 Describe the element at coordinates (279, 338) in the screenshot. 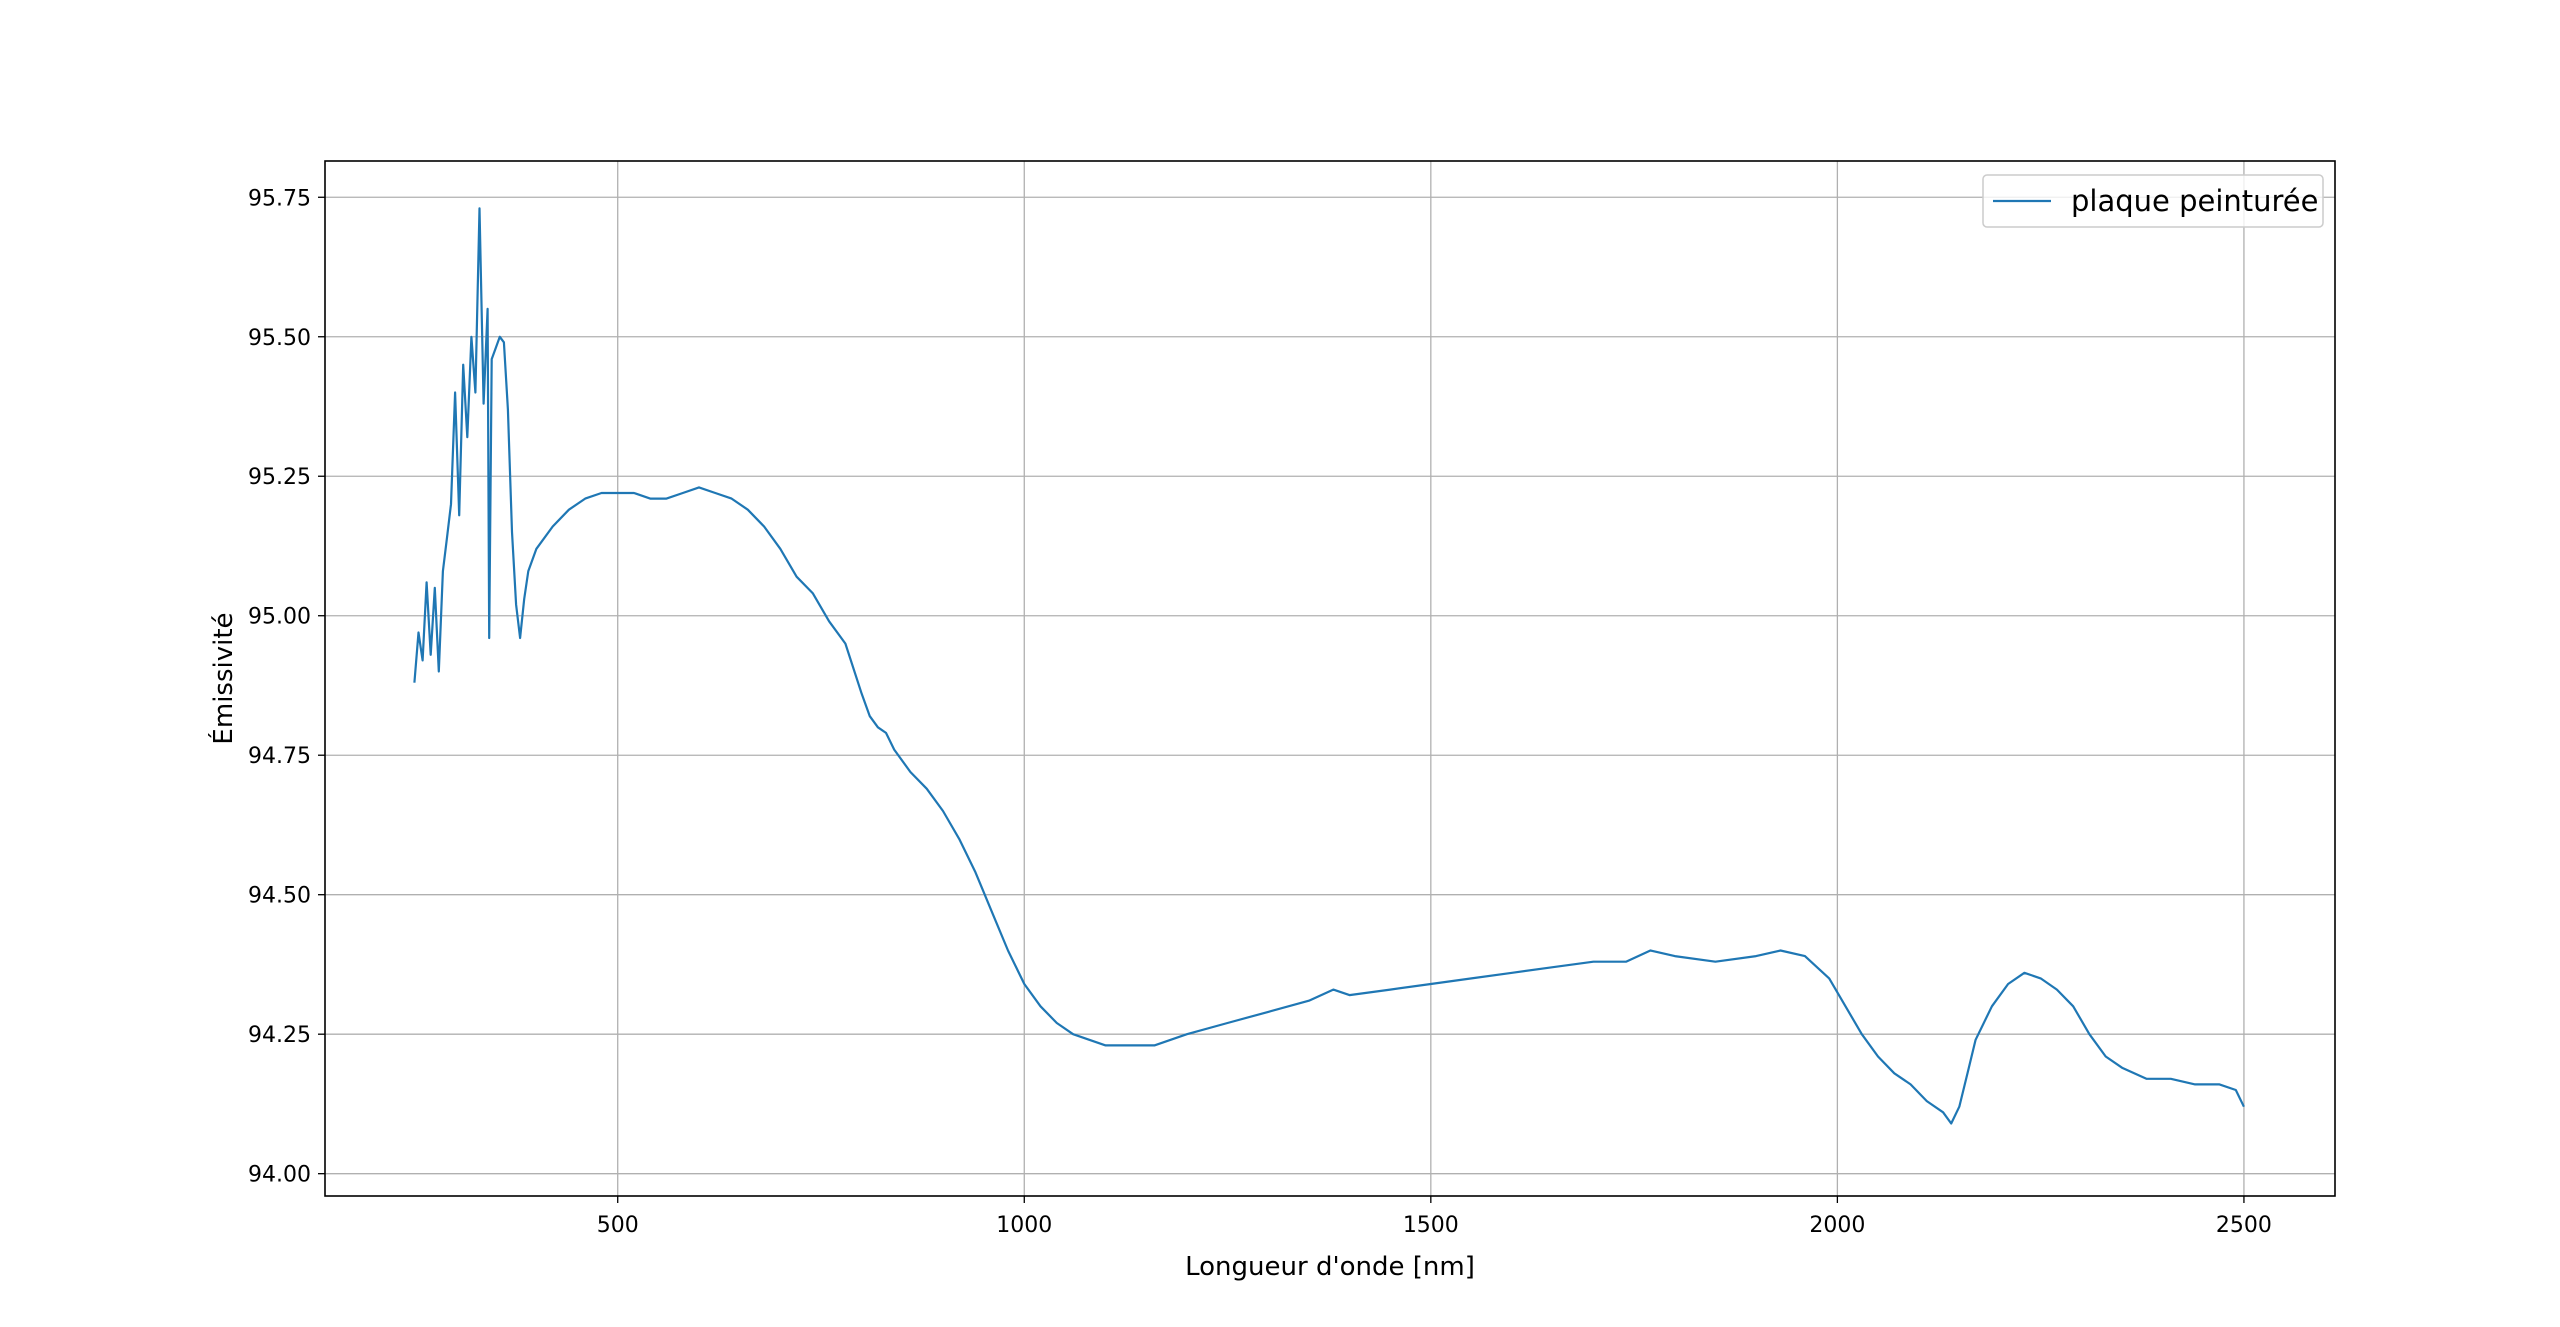

I see `y-tick-label: 95.50` at that location.